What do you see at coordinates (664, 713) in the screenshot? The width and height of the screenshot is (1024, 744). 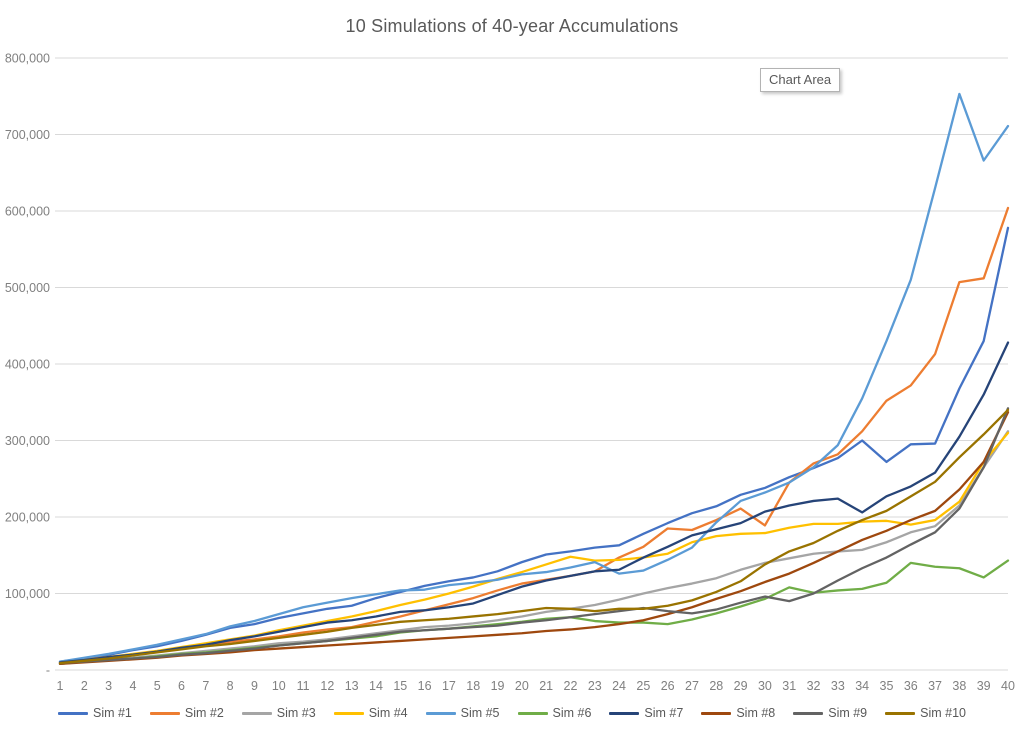 I see `legend-label: Sim #7` at bounding box center [664, 713].